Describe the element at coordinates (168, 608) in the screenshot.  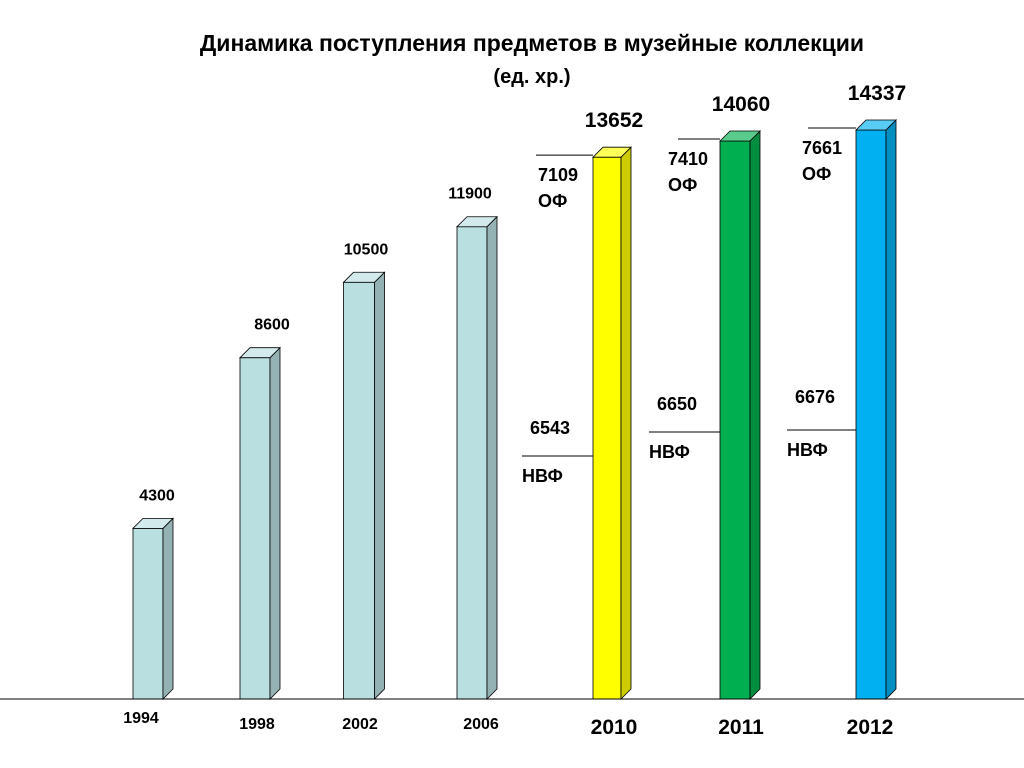
I see `bar-side-1994` at that location.